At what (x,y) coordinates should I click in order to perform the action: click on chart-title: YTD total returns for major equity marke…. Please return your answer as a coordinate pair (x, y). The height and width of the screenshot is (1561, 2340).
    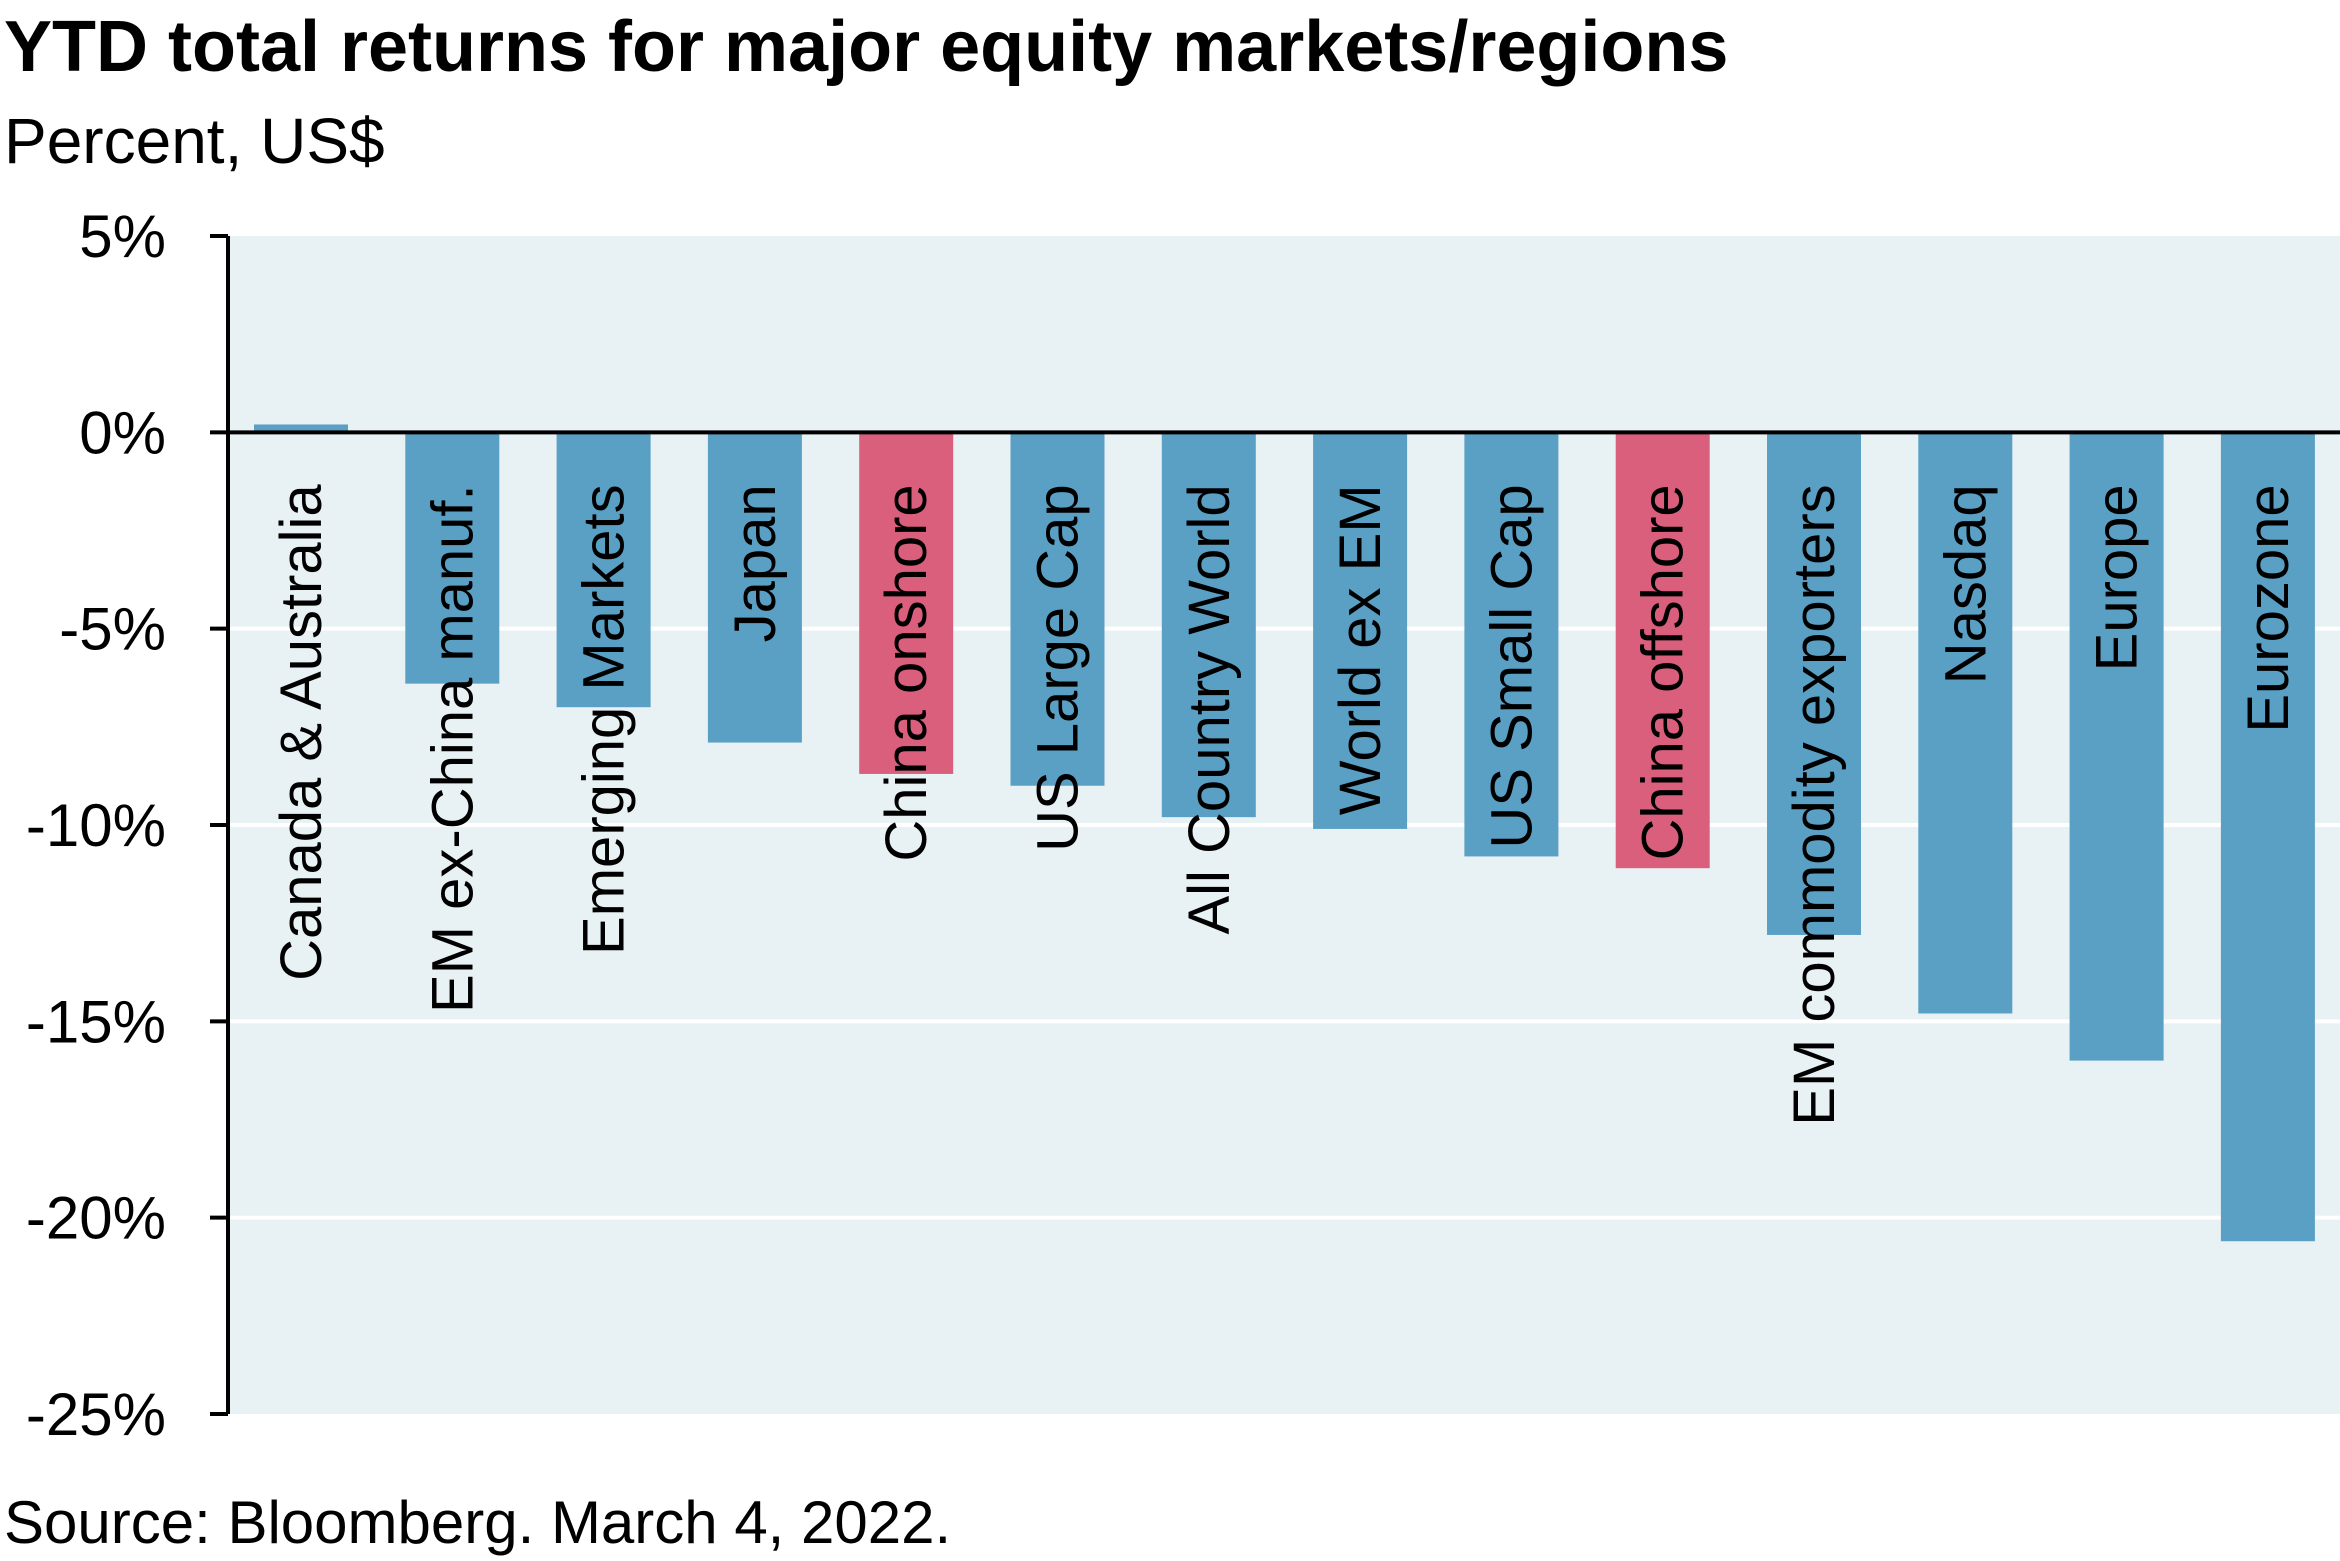
    Looking at the image, I should click on (866, 47).